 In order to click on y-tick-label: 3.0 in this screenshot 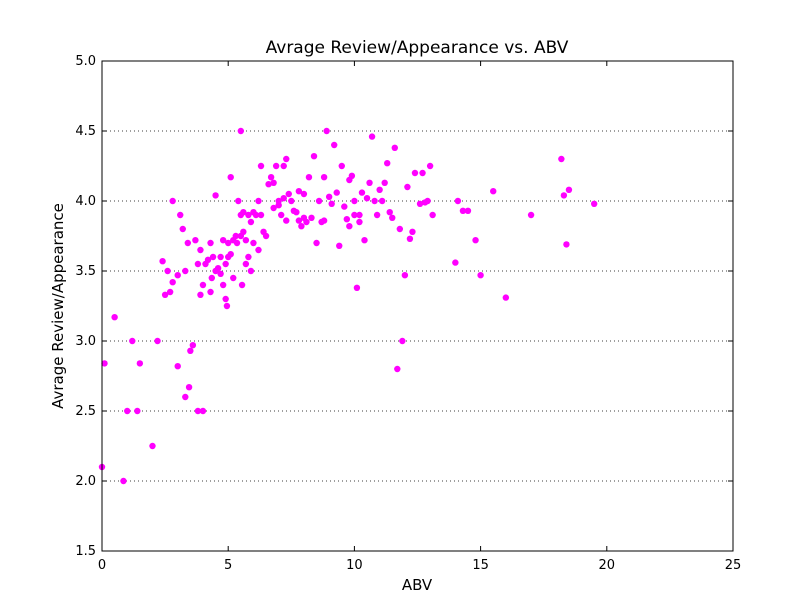, I will do `click(85, 341)`.